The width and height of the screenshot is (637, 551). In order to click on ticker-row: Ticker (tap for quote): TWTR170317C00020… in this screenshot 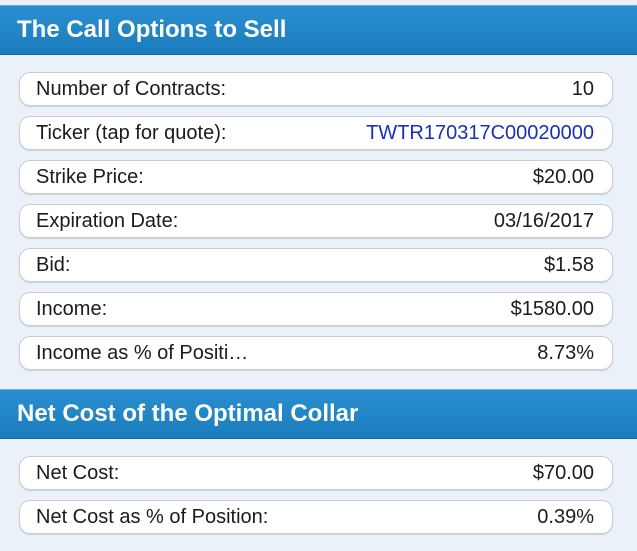, I will do `click(316, 133)`.